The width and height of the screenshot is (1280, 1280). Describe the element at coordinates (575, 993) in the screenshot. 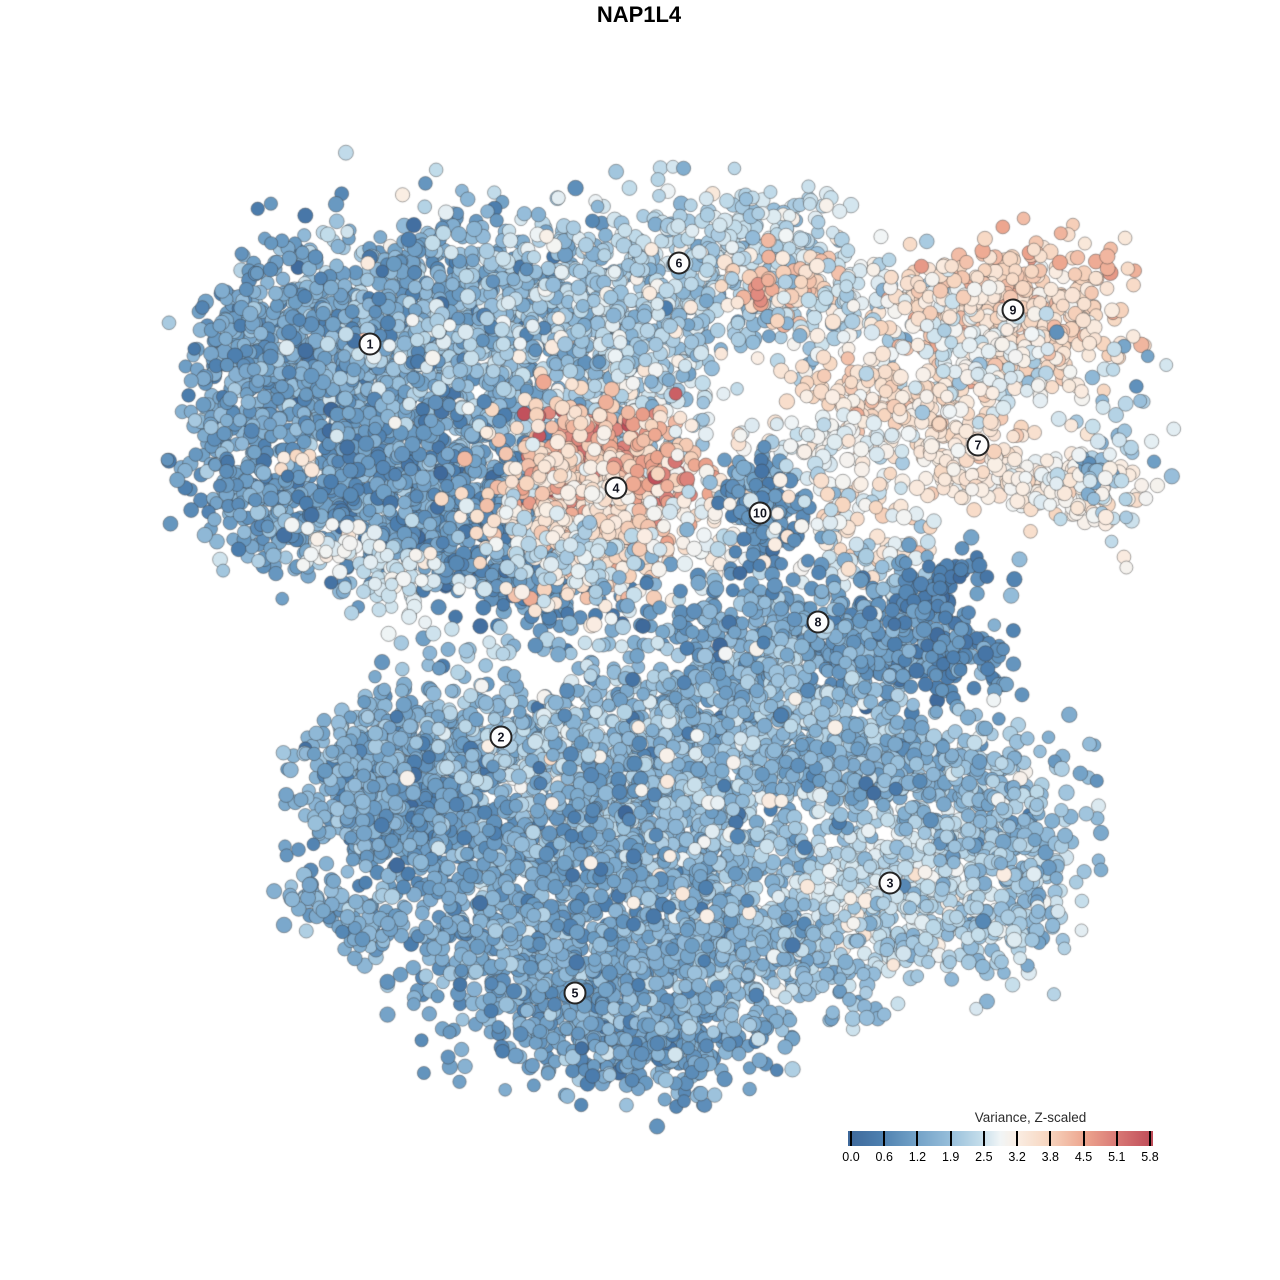

I see `cluster-label-5: 5` at that location.